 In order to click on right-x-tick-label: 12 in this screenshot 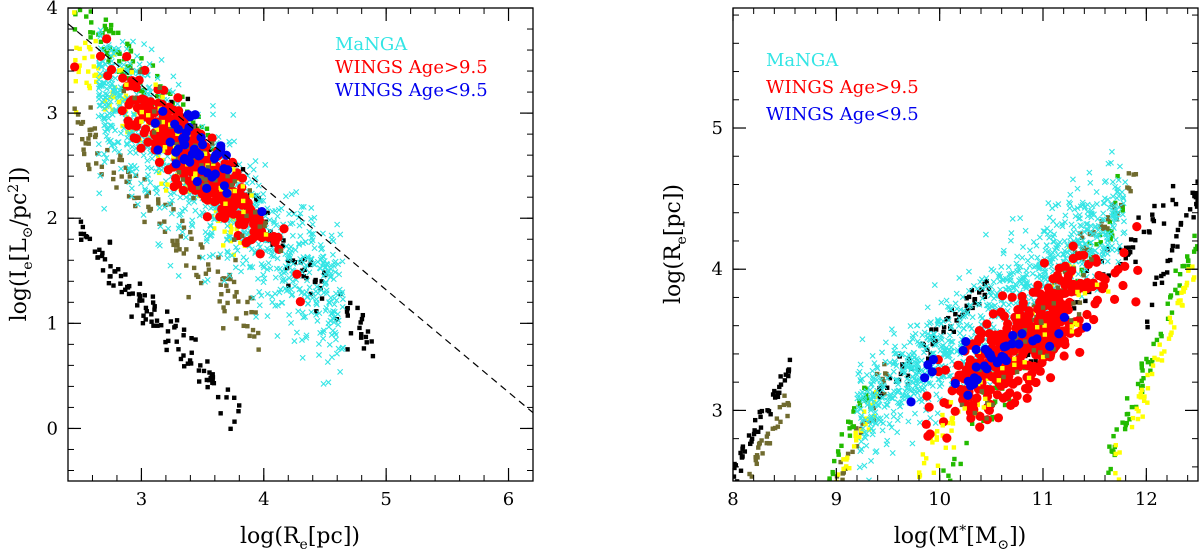, I will do `click(1146, 499)`.